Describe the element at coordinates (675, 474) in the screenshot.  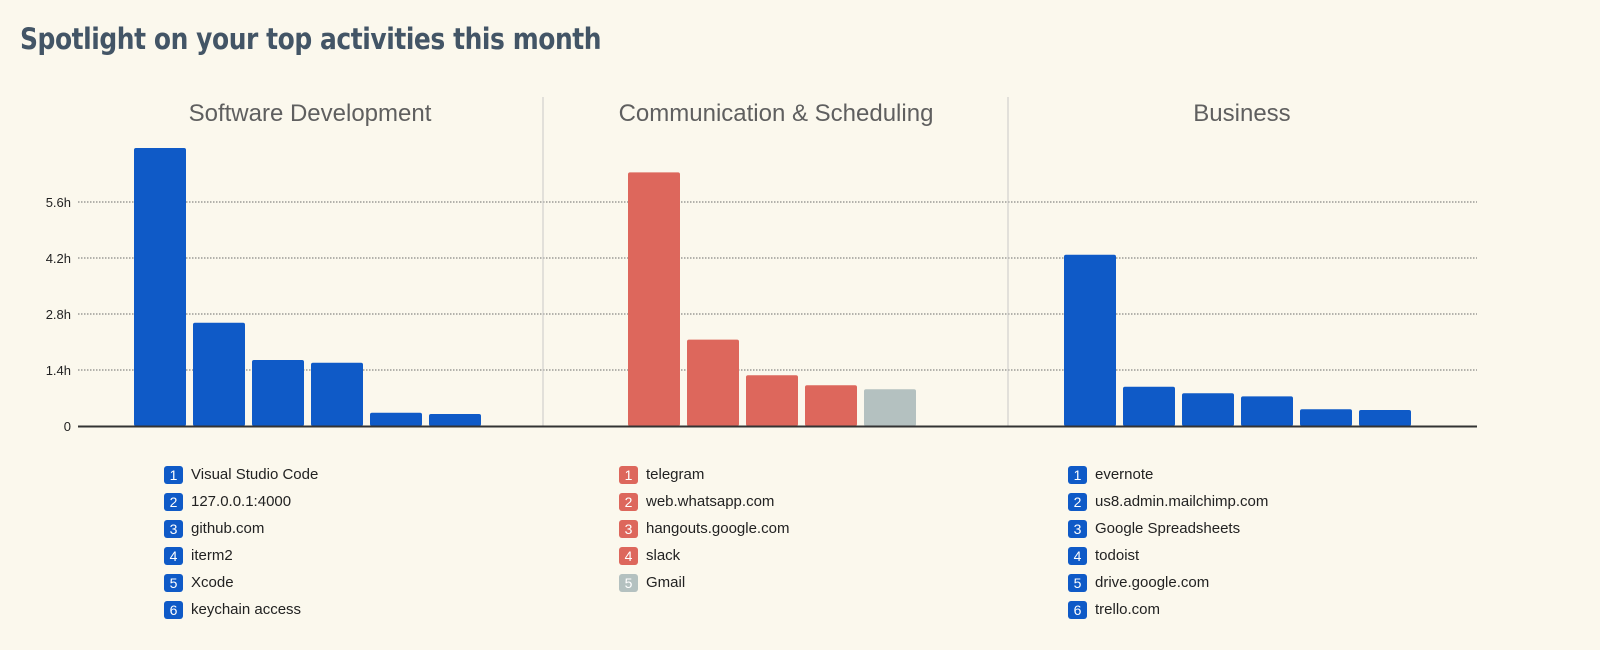
I see `legend-label: telegram` at that location.